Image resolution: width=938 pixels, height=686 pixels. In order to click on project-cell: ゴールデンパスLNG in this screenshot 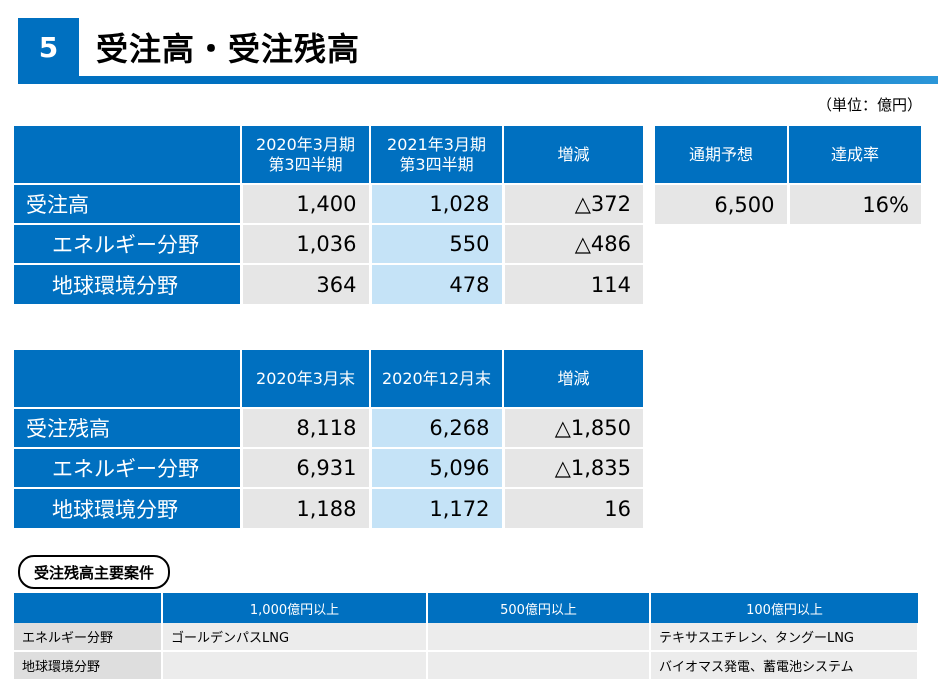, I will do `click(295, 637)`.